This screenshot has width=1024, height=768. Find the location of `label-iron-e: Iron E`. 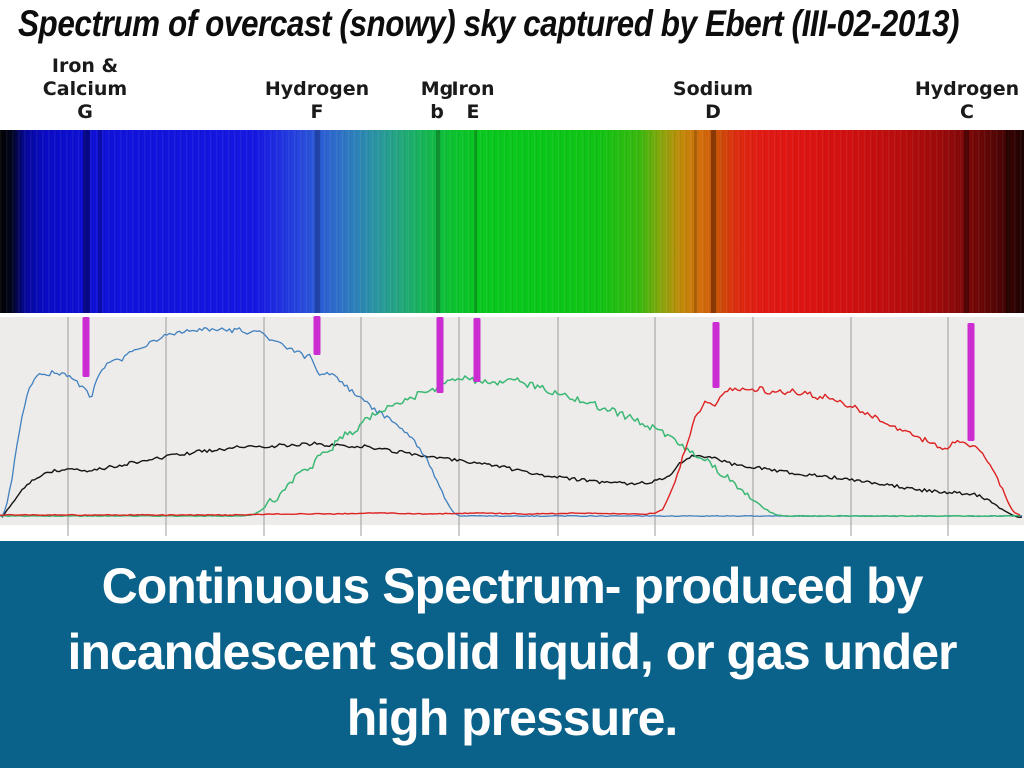

label-iron-e: Iron E is located at coordinates (472, 101).